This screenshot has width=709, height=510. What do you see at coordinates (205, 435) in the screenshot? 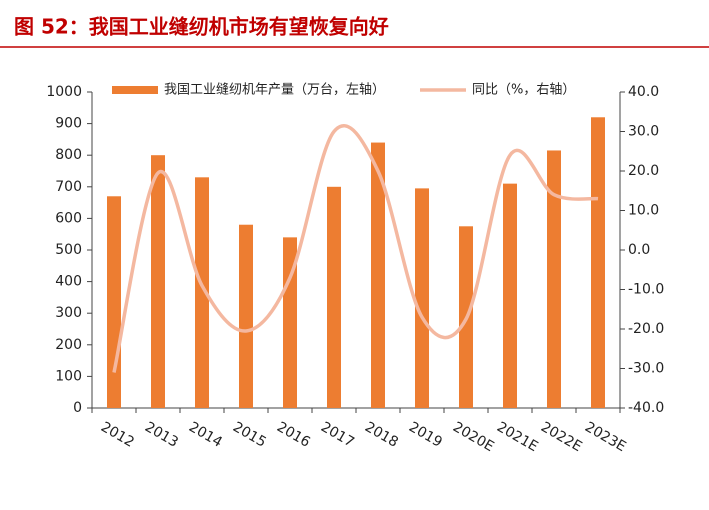
I see `x-tick-label: 2014` at bounding box center [205, 435].